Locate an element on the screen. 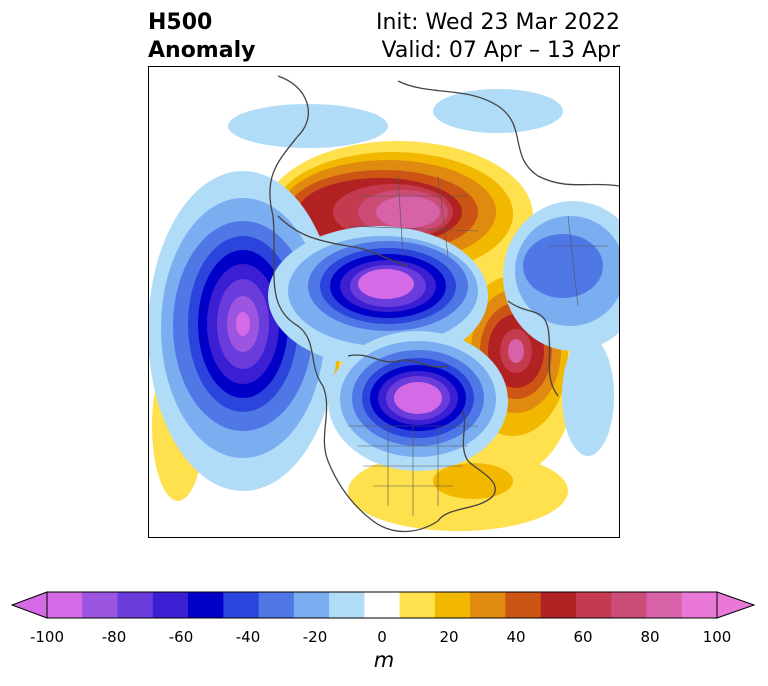 This screenshot has height=686, width=768. colorbar-tick-label: 0 is located at coordinates (382, 637).